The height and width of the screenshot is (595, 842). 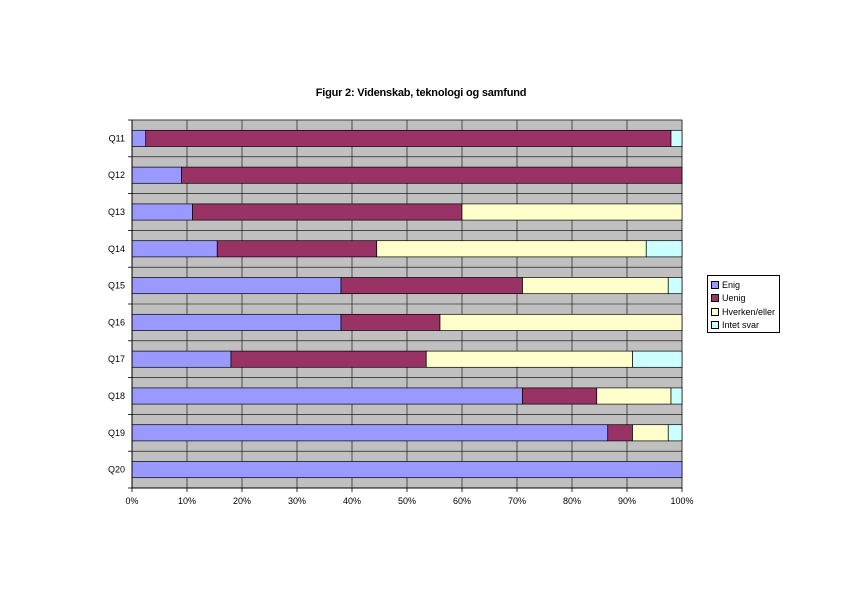 What do you see at coordinates (572, 501) in the screenshot?
I see `x-tick-label: 80%` at bounding box center [572, 501].